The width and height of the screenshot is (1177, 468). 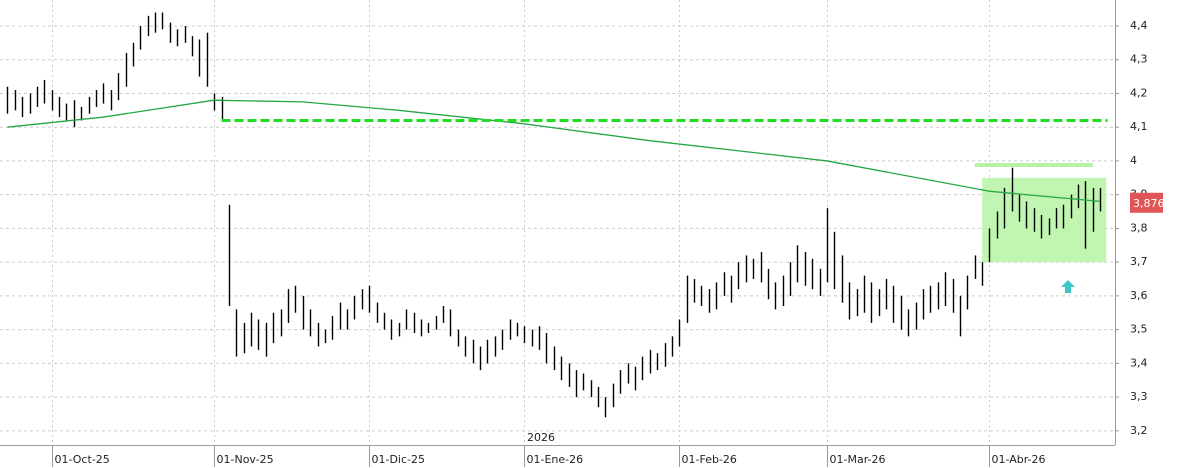 What do you see at coordinates (1068, 286) in the screenshot?
I see `up-arrow` at bounding box center [1068, 286].